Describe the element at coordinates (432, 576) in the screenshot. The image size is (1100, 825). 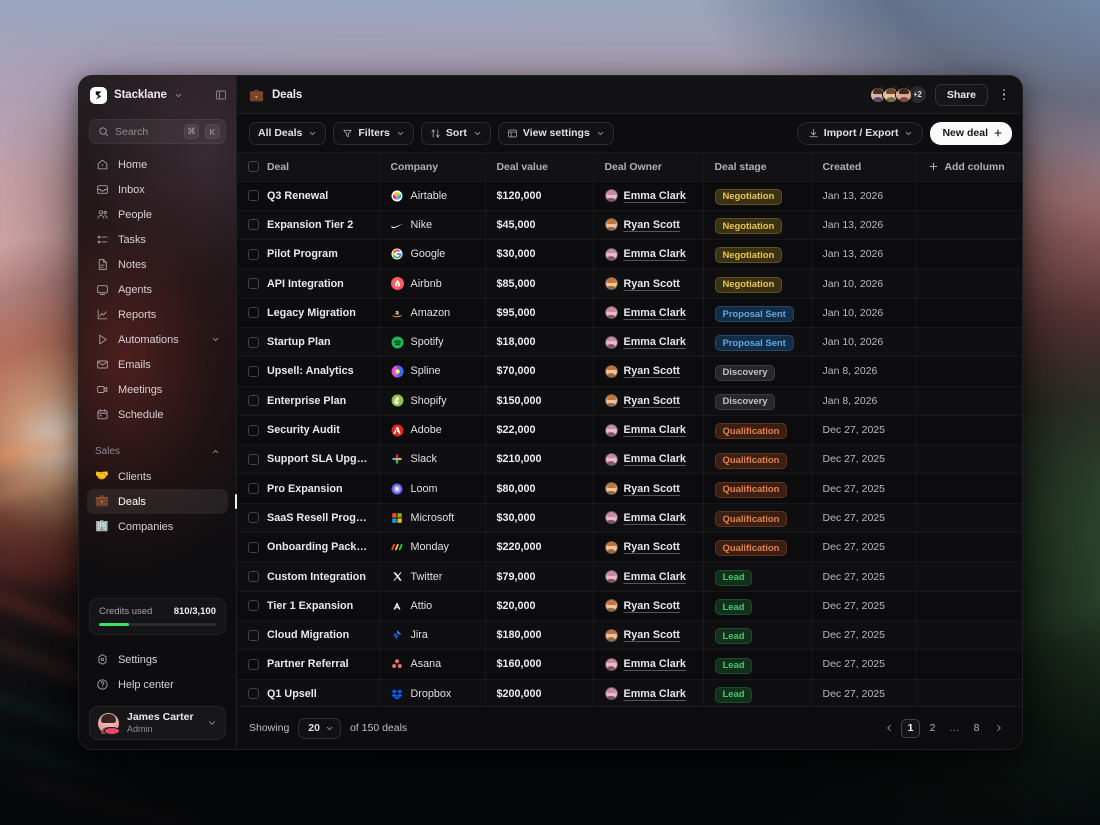
I see `cell-company: Twitter` at that location.